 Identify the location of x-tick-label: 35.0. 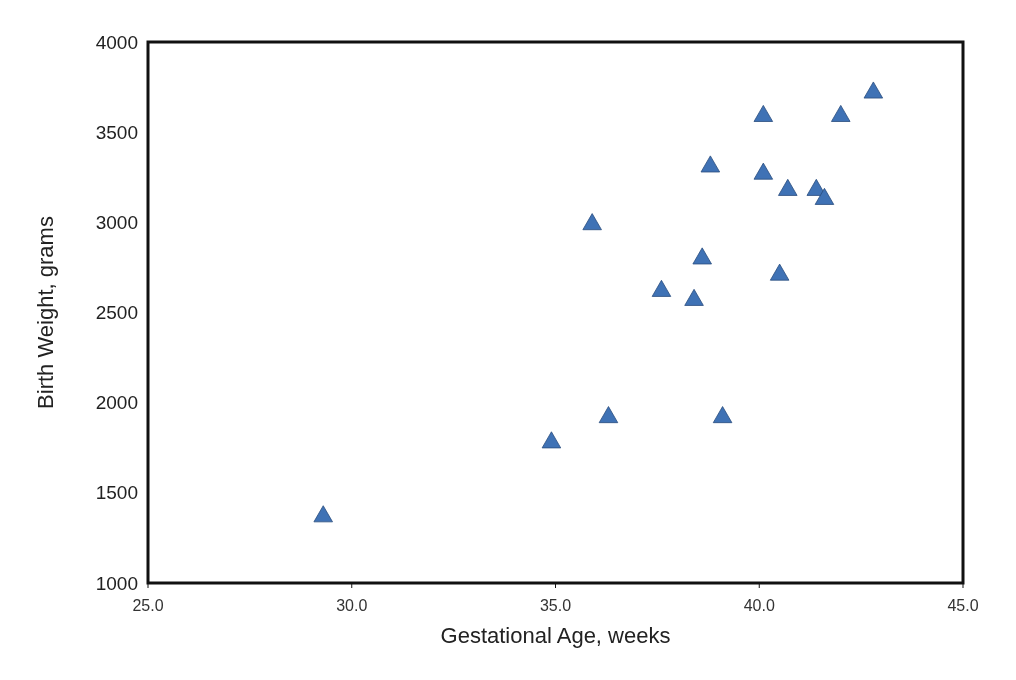
(555, 605).